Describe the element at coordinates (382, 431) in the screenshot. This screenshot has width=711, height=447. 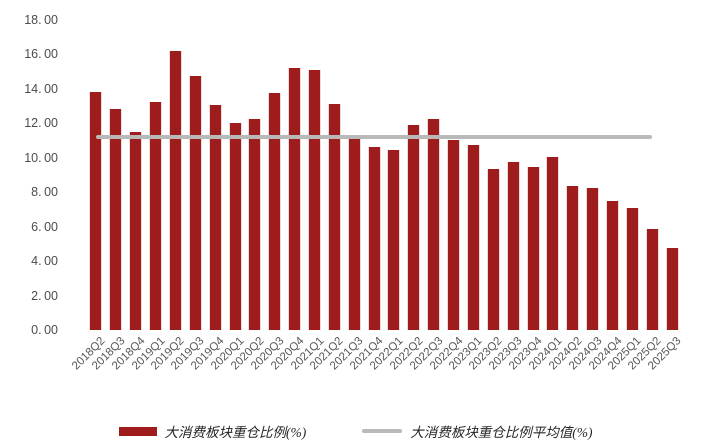
I see `line-series-swatch-icon` at that location.